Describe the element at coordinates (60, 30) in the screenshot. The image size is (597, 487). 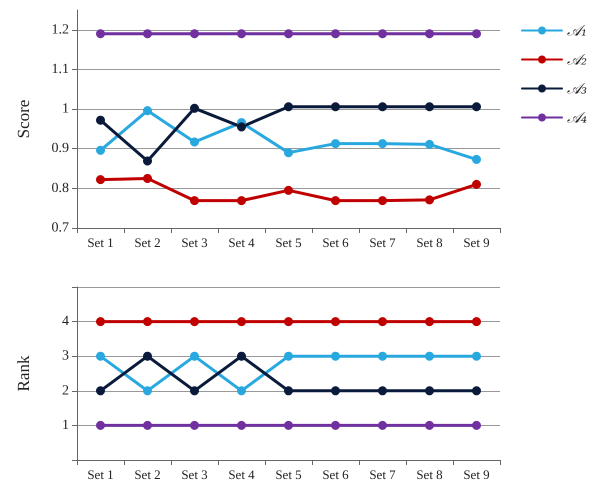
I see `y-tick-label: 1.2` at that location.